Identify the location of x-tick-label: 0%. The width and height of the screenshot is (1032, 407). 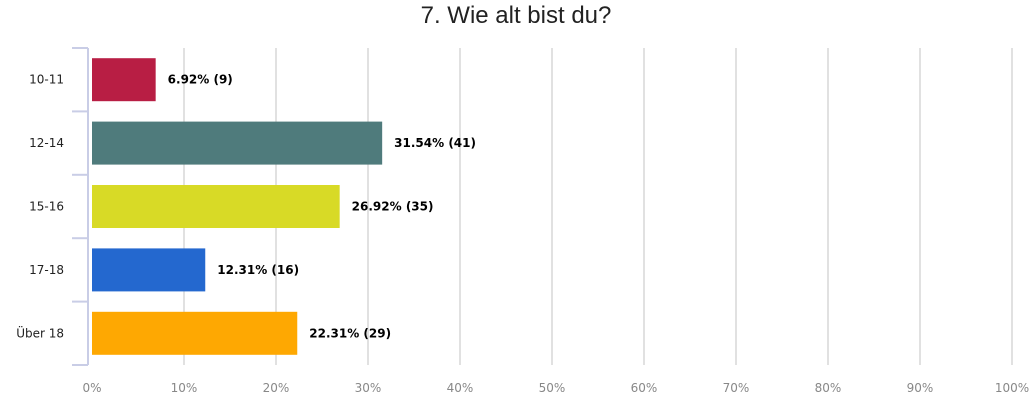
(91, 388).